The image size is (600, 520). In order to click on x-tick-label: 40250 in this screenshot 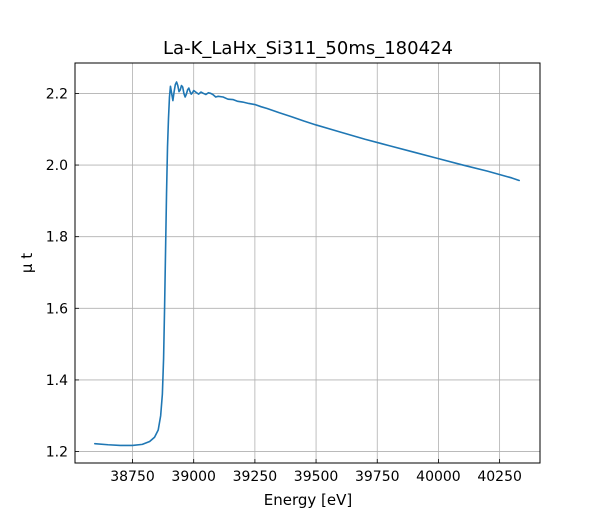, I will do `click(499, 477)`.